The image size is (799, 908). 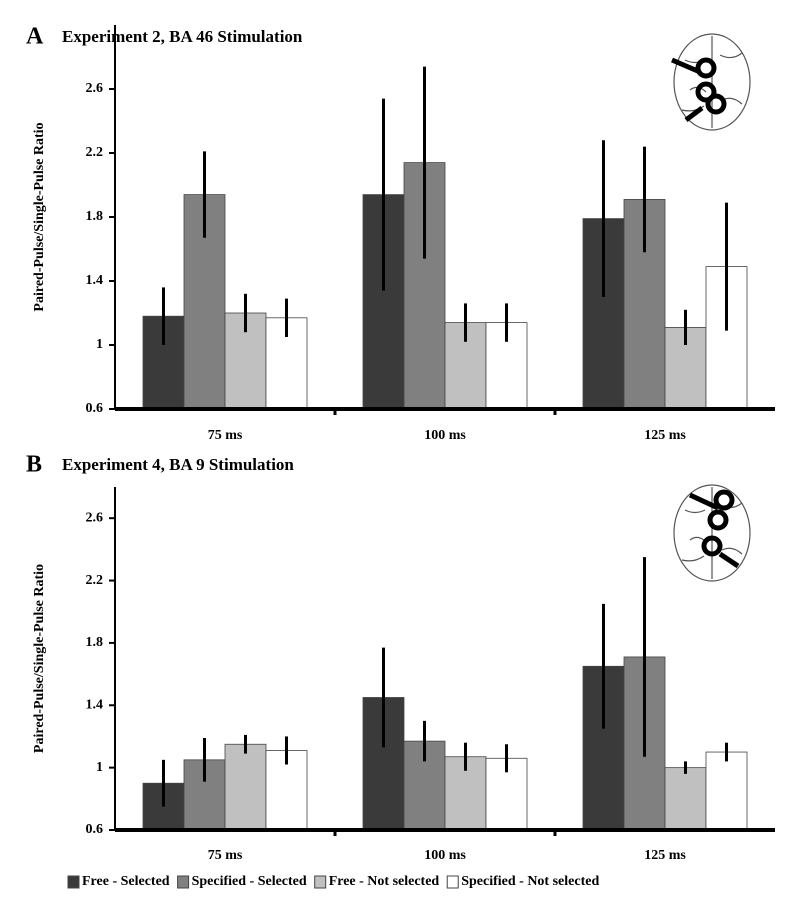 I want to click on panel-title: Experiment 4, BA 9 Stimulation, so click(x=178, y=464).